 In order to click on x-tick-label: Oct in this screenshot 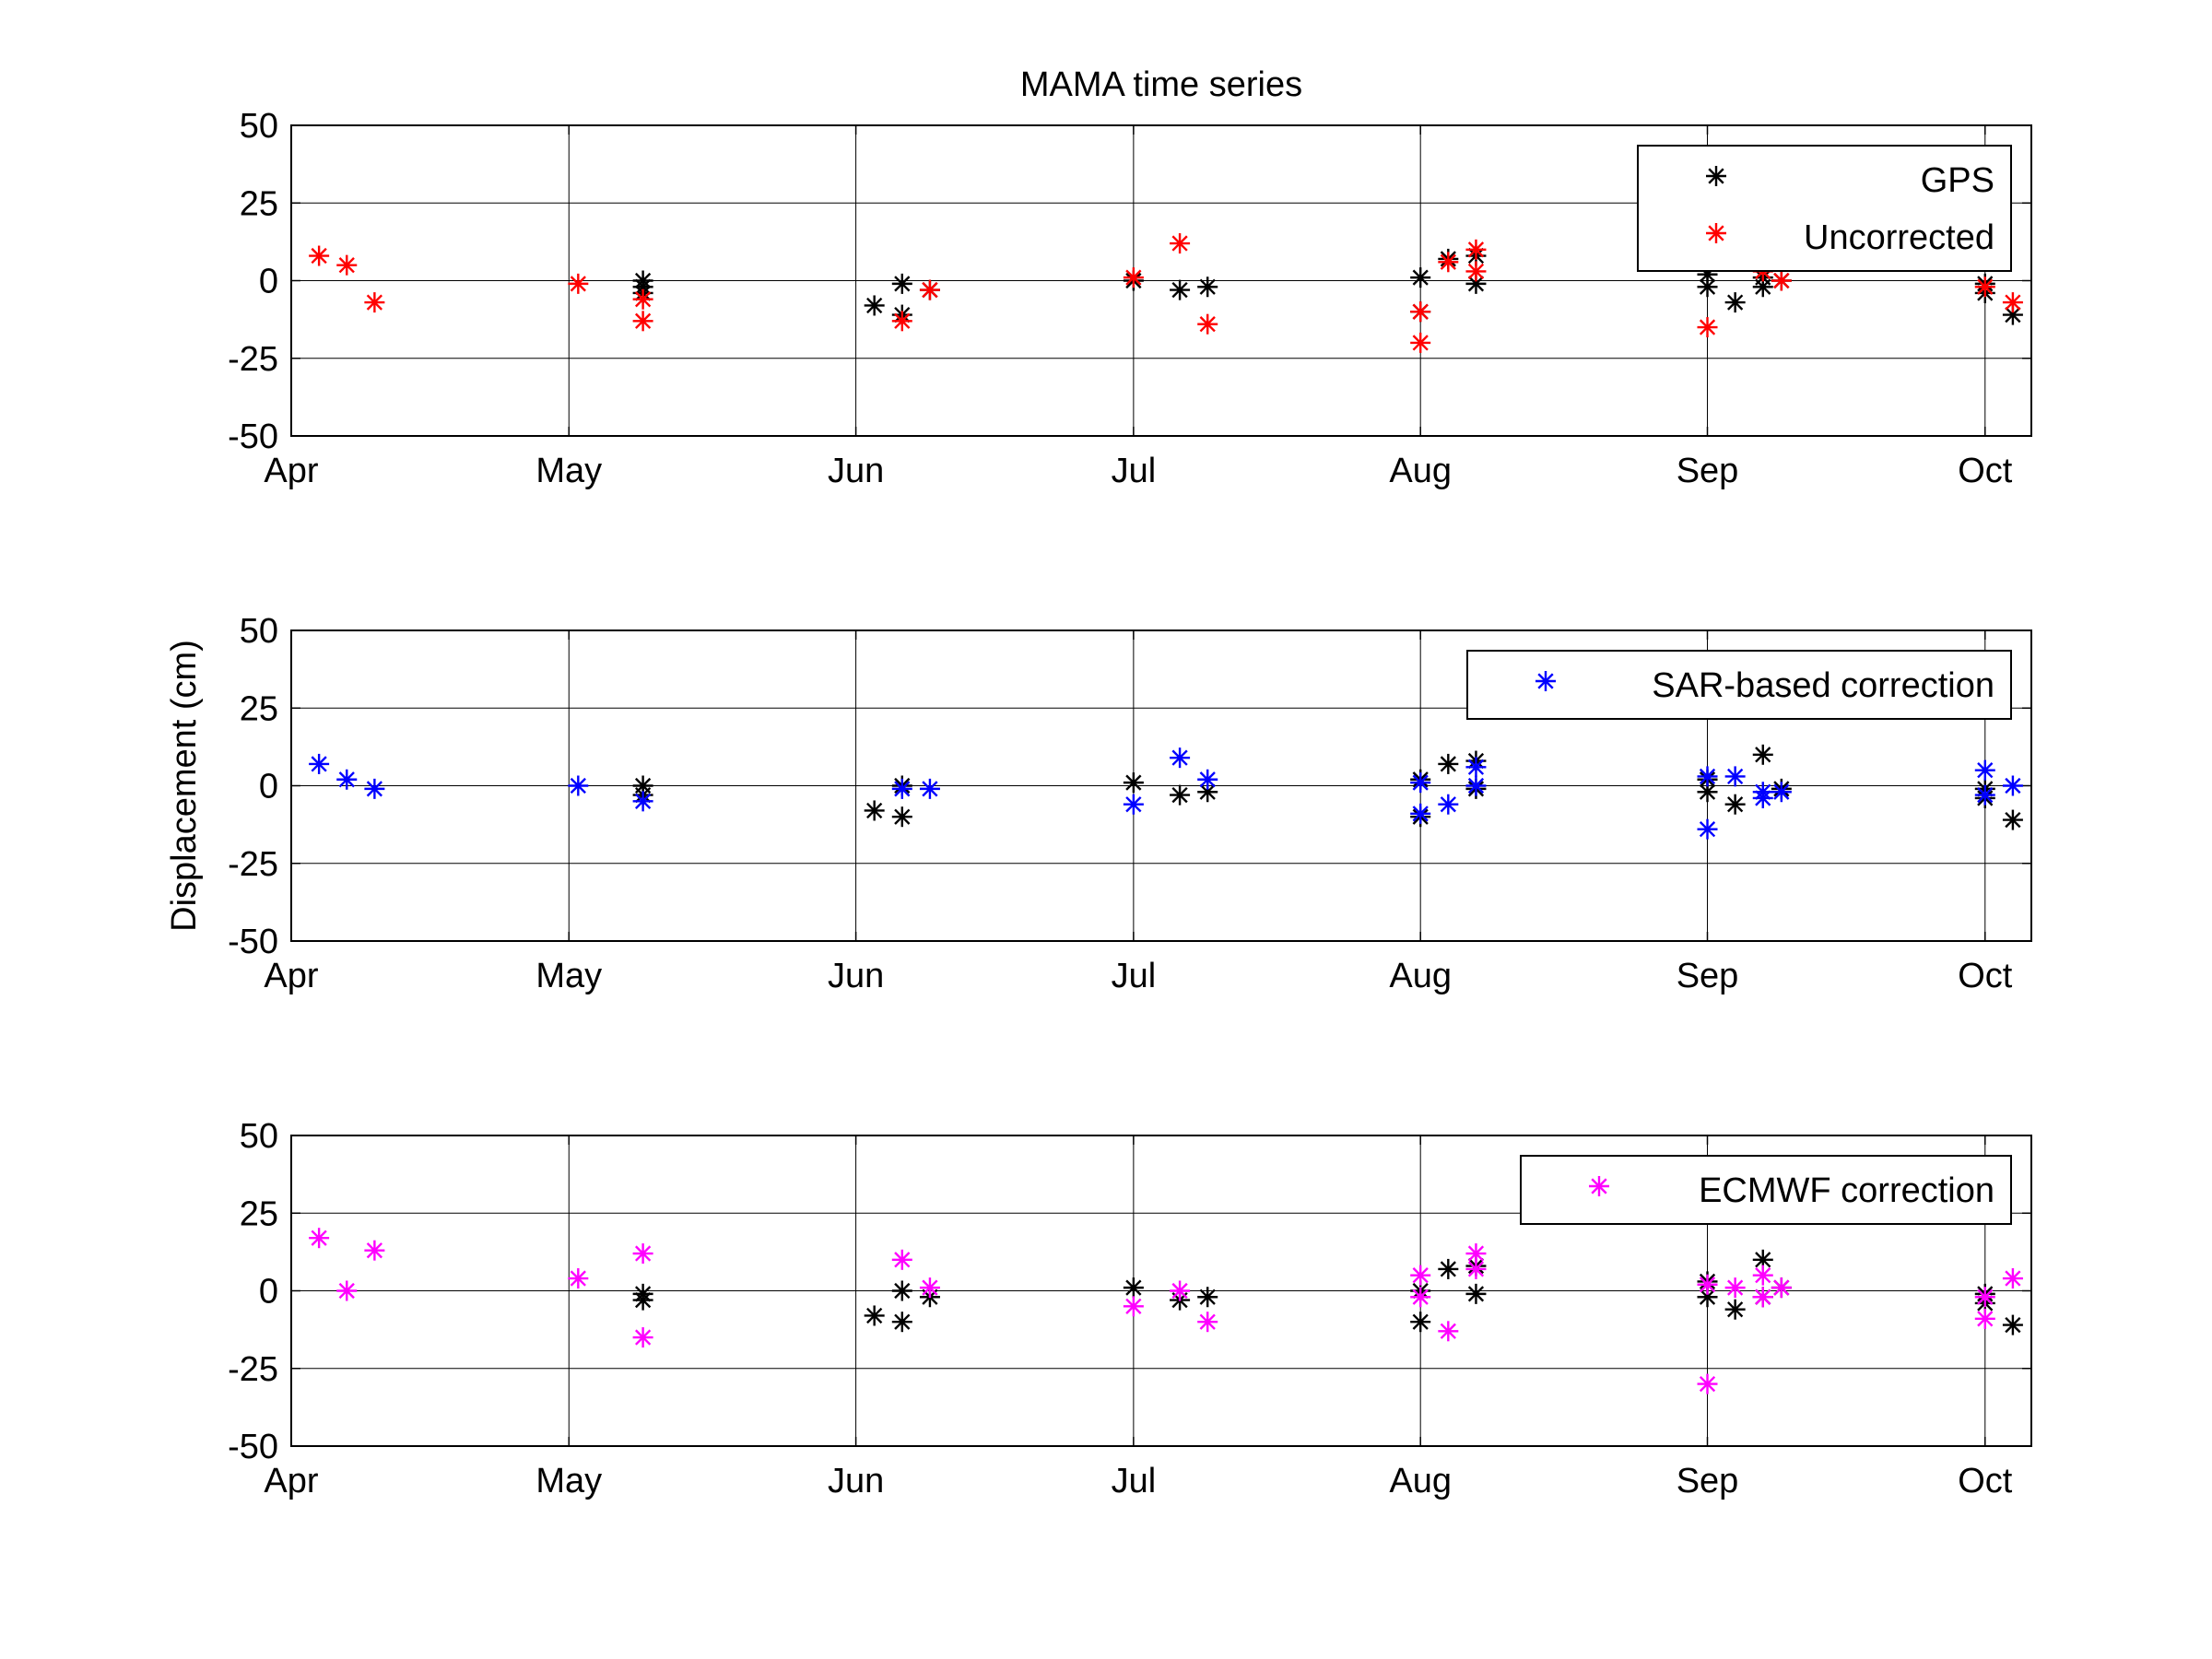, I will do `click(1985, 1481)`.